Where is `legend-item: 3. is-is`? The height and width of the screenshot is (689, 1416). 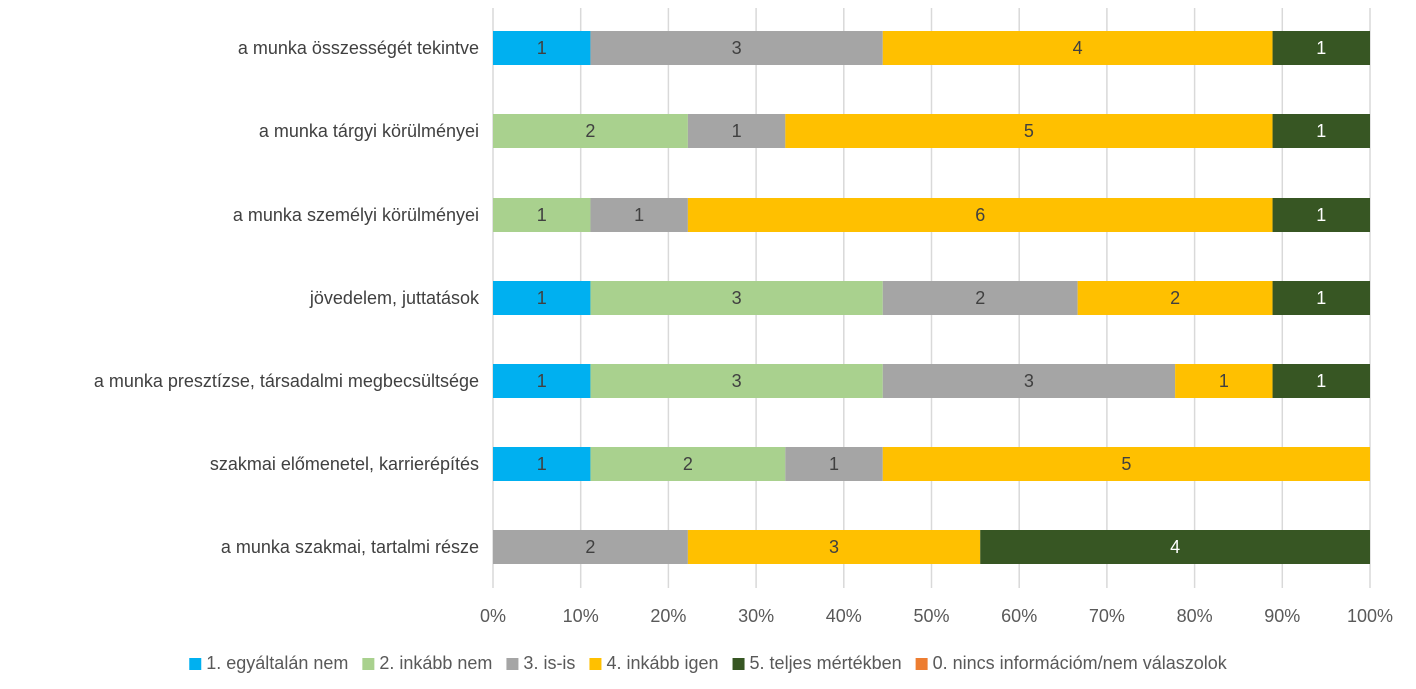
legend-item: 3. is-is is located at coordinates (540, 663).